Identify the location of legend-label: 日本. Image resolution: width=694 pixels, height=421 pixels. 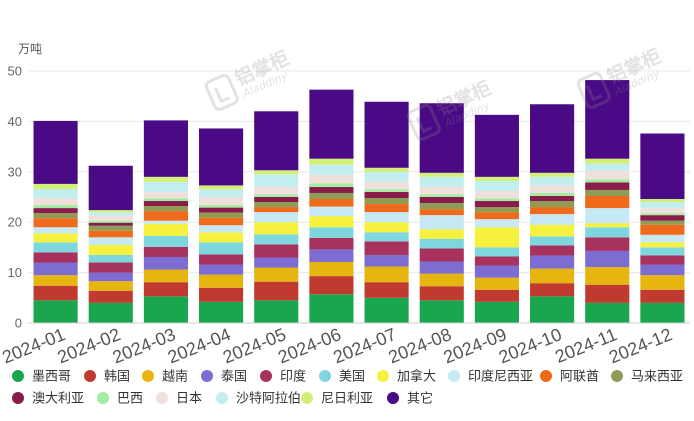
(189, 399).